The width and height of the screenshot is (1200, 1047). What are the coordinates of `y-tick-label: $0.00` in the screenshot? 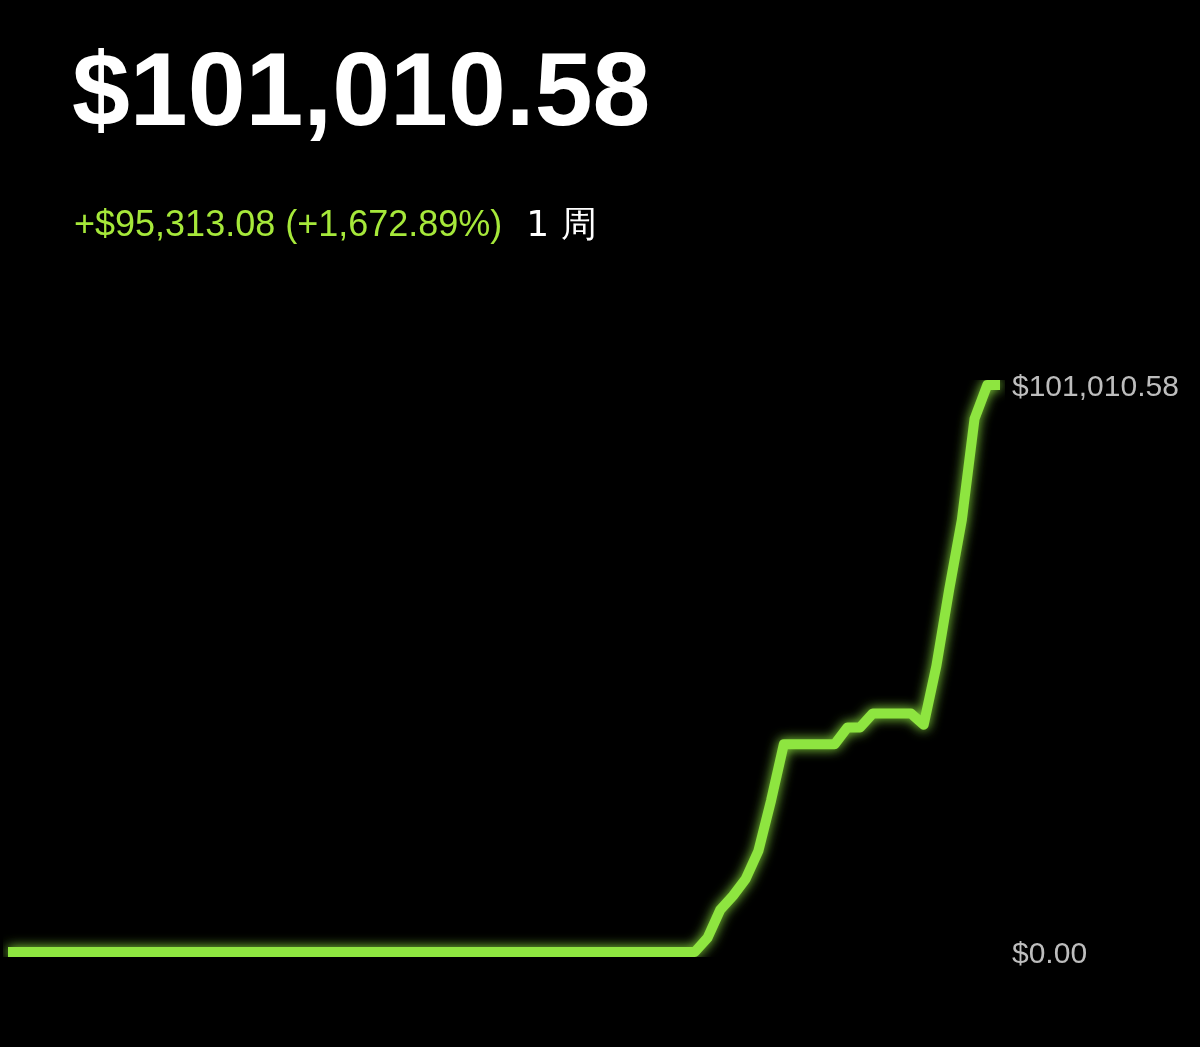 It's located at (1050, 952).